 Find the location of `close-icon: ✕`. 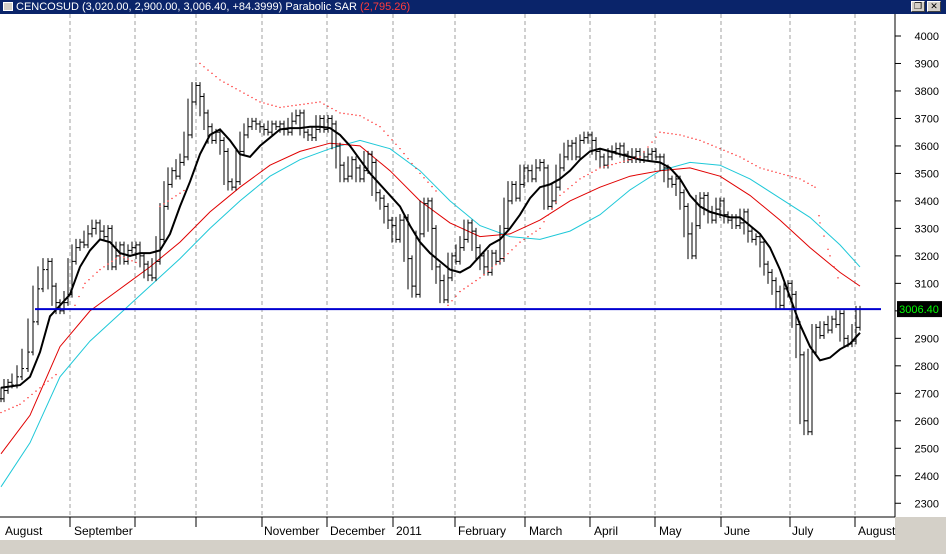

close-icon: ✕ is located at coordinates (934, 6).